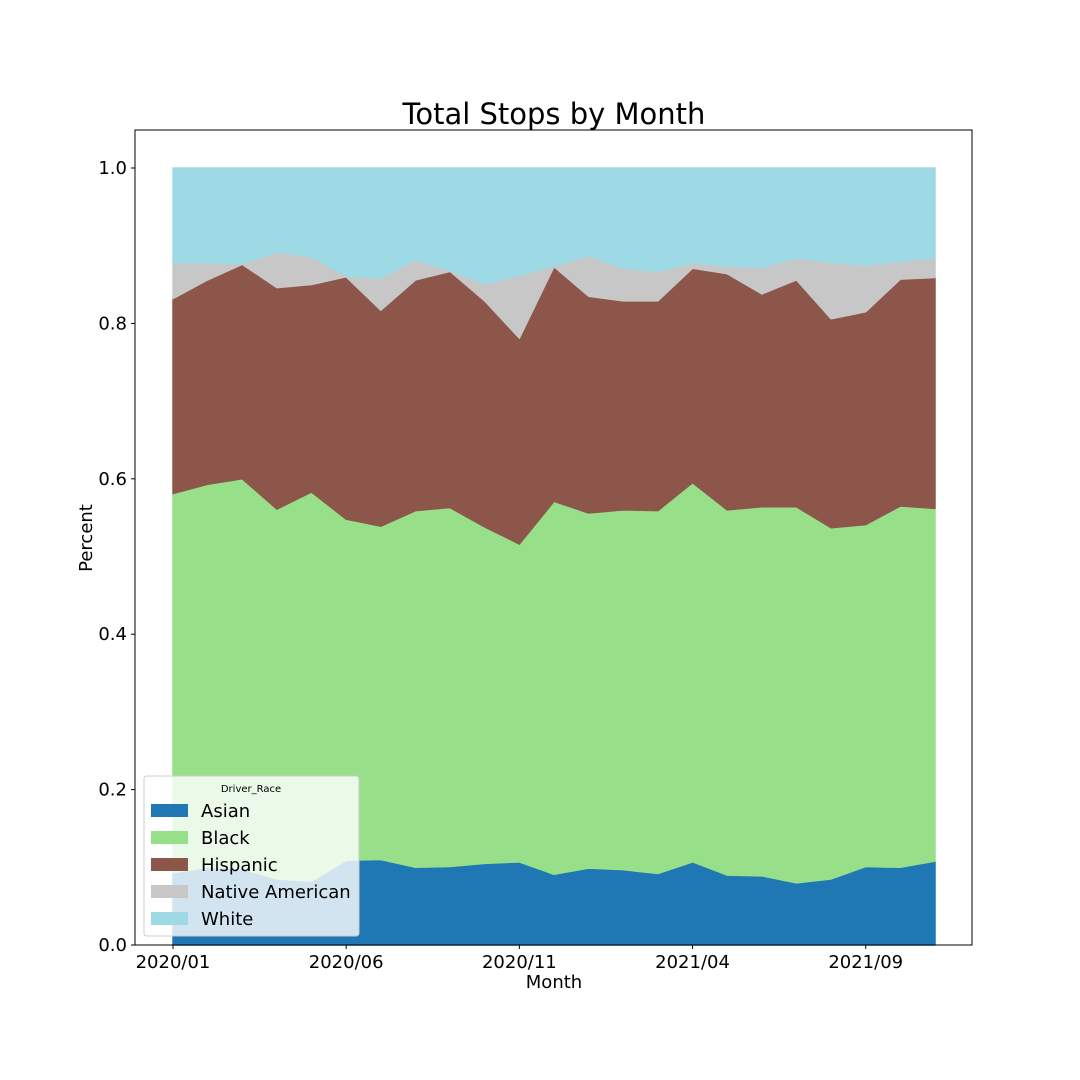 The height and width of the screenshot is (1080, 1080). I want to click on legend-label: Hispanic, so click(239, 865).